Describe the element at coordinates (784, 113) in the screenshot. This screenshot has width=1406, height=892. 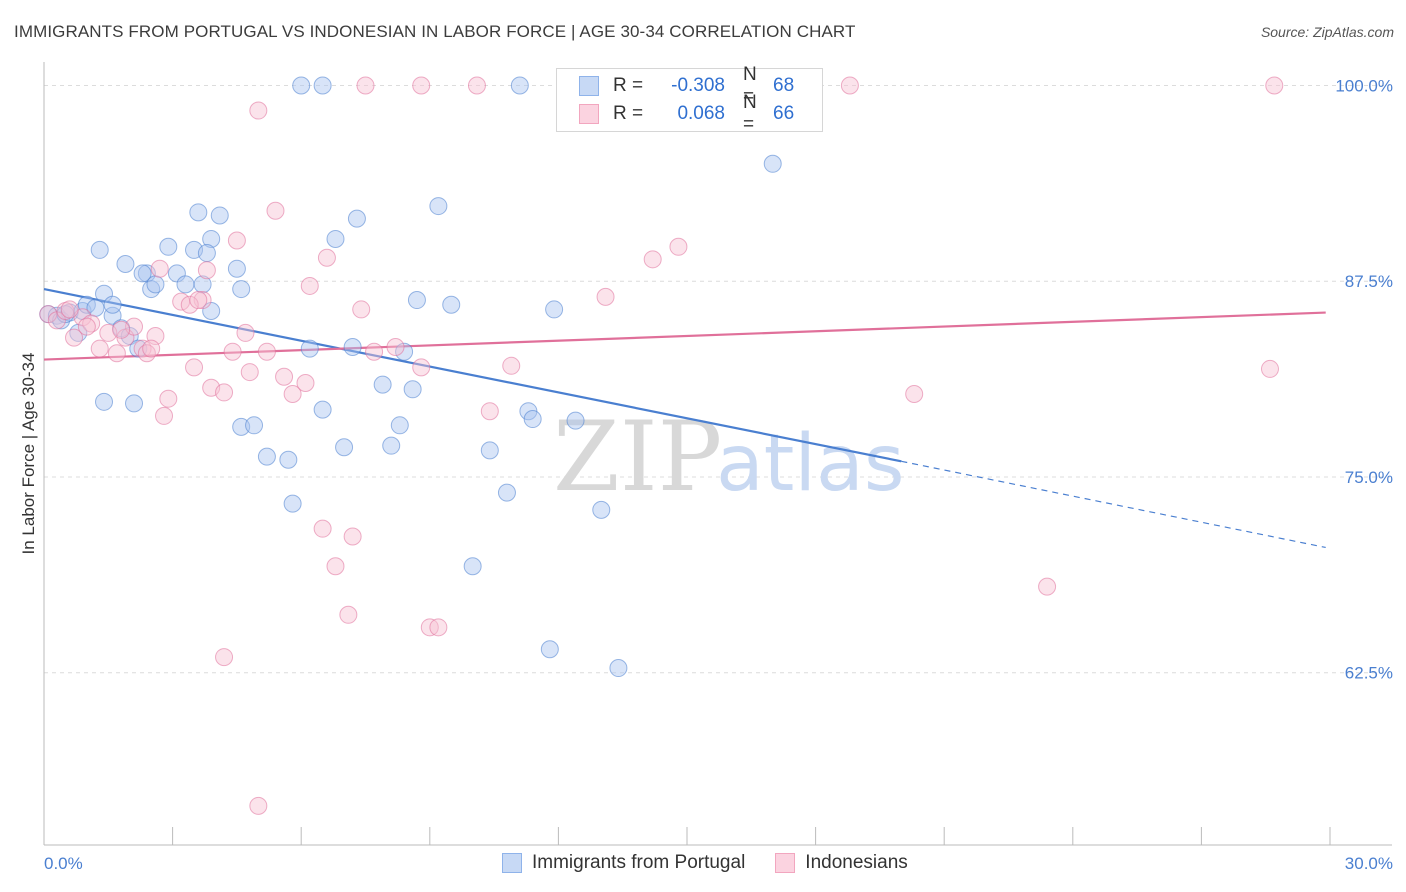
I see `n-value: 66` at that location.